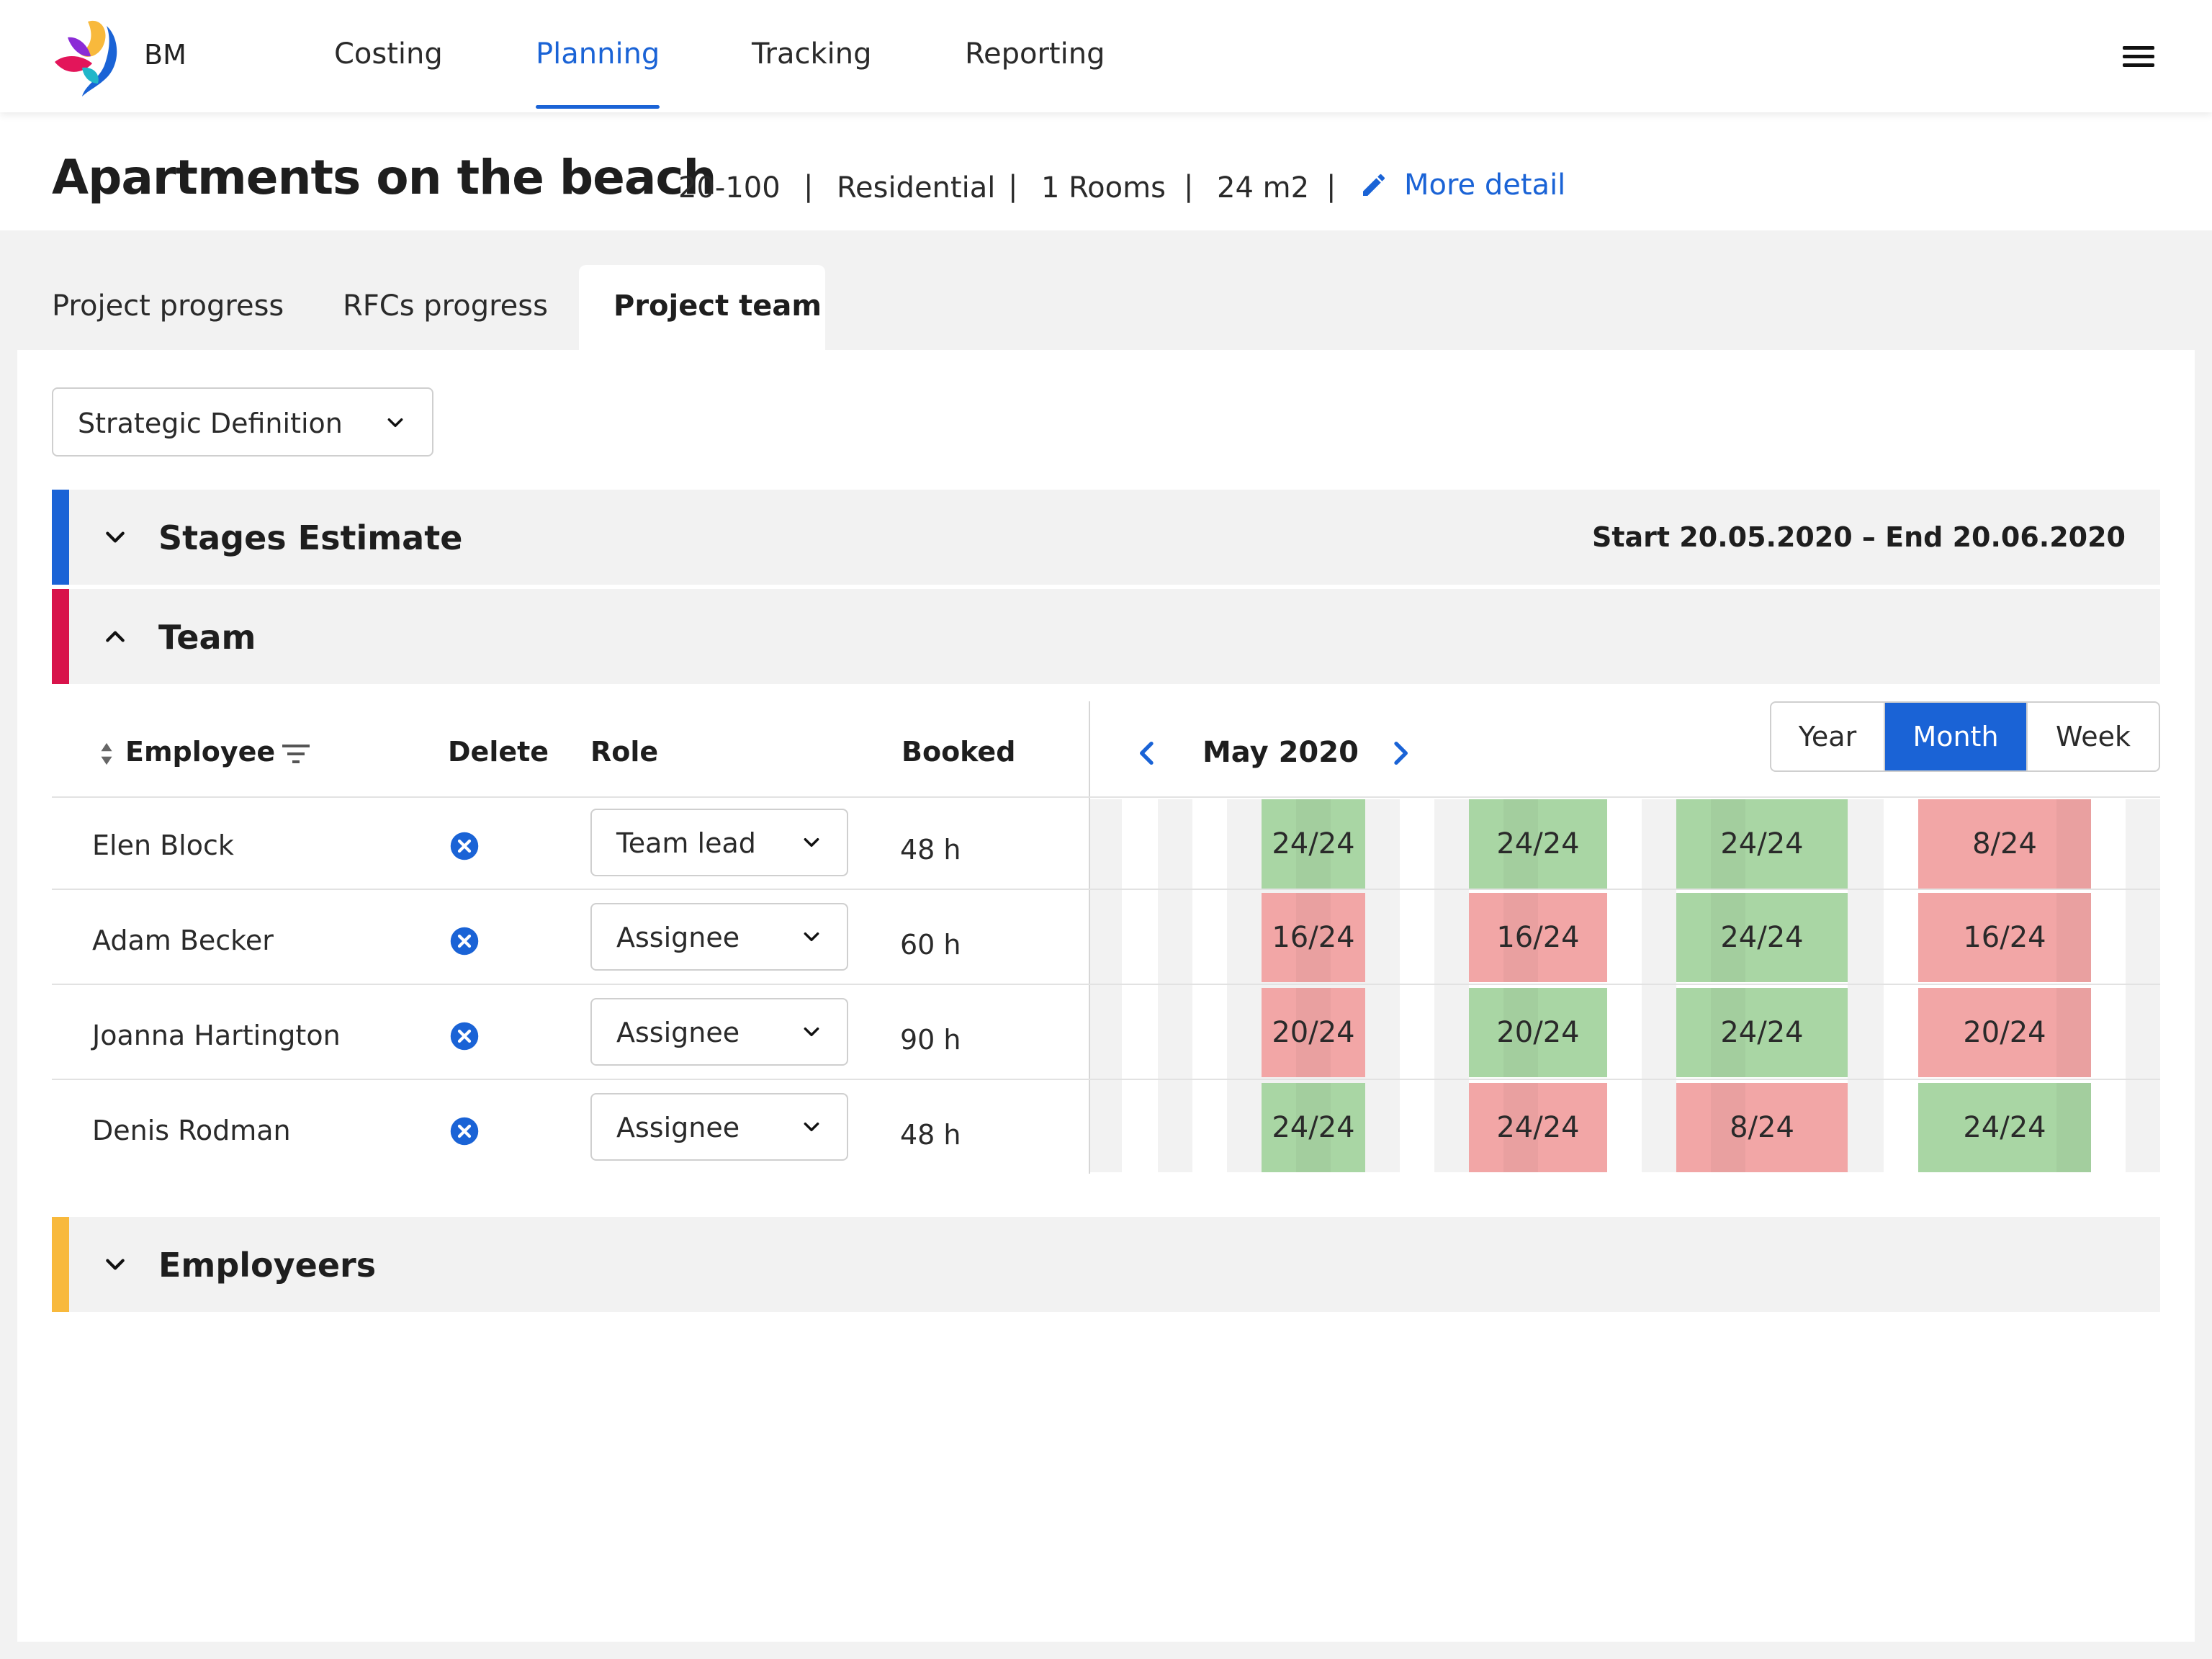  Describe the element at coordinates (729, 188) in the screenshot. I see `project-code: 20-100` at that location.